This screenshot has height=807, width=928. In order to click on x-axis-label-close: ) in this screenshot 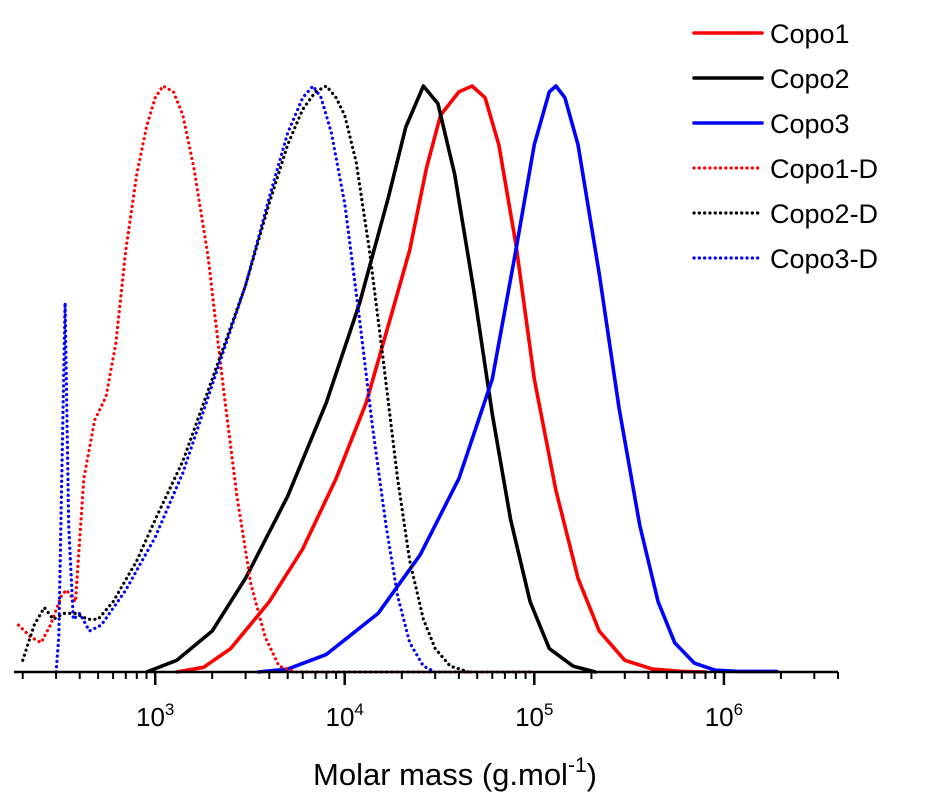, I will do `click(592, 774)`.